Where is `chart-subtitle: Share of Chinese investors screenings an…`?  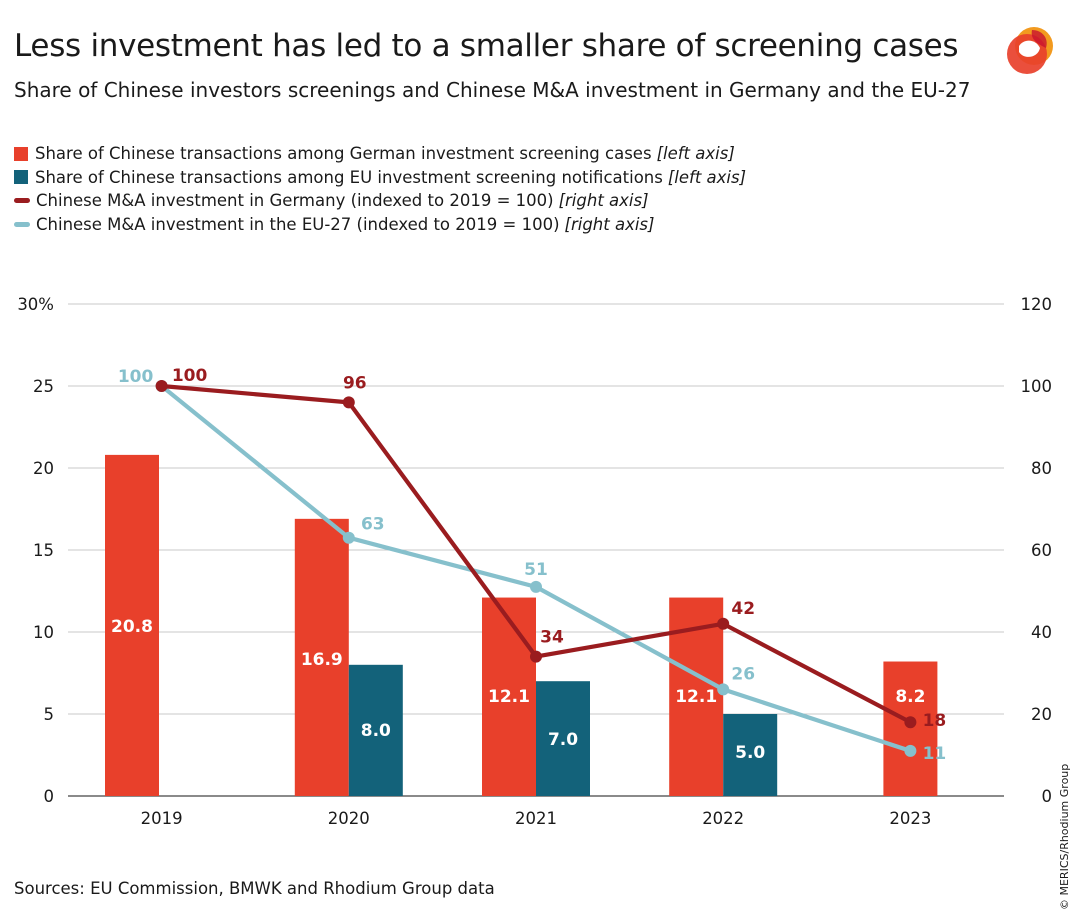
chart-subtitle: Share of Chinese investors screenings an… is located at coordinates (492, 90).